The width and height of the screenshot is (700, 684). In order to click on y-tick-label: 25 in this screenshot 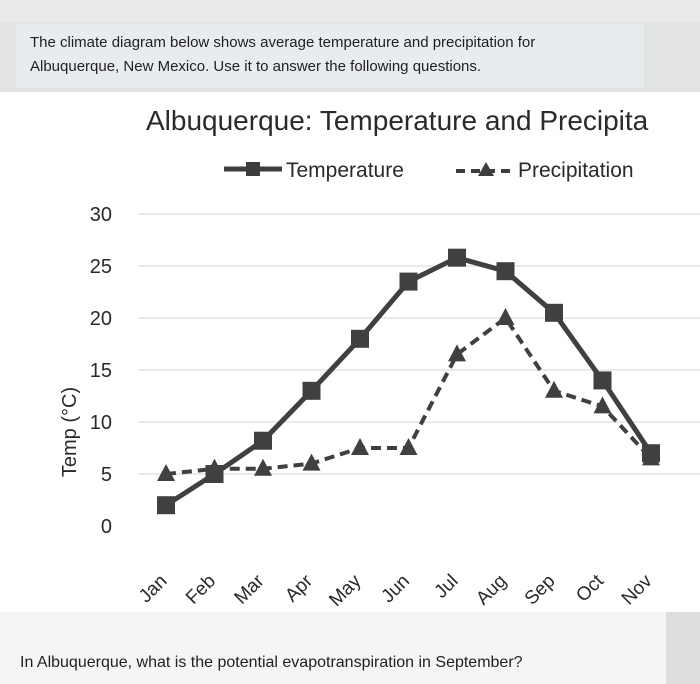, I will do `click(101, 267)`.